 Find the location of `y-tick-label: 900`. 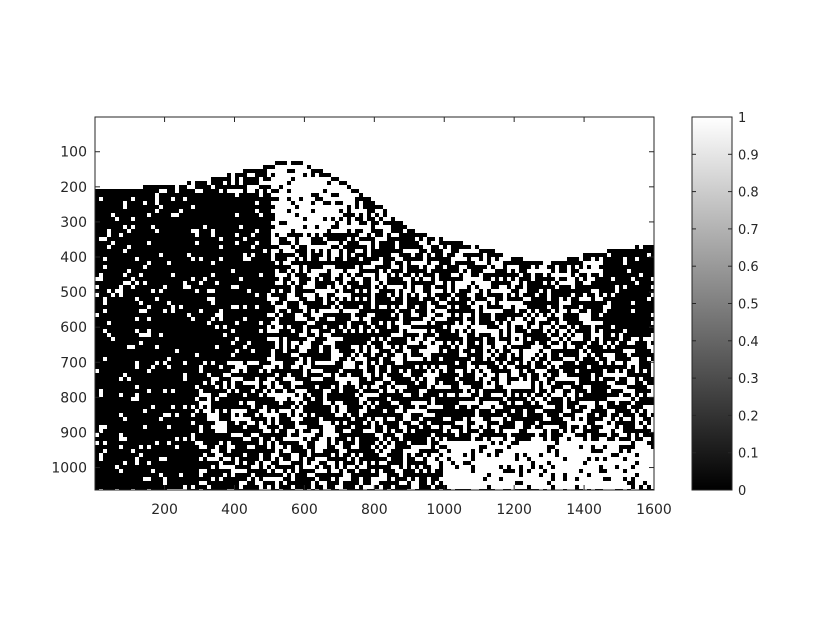

y-tick-label: 900 is located at coordinates (73, 433).